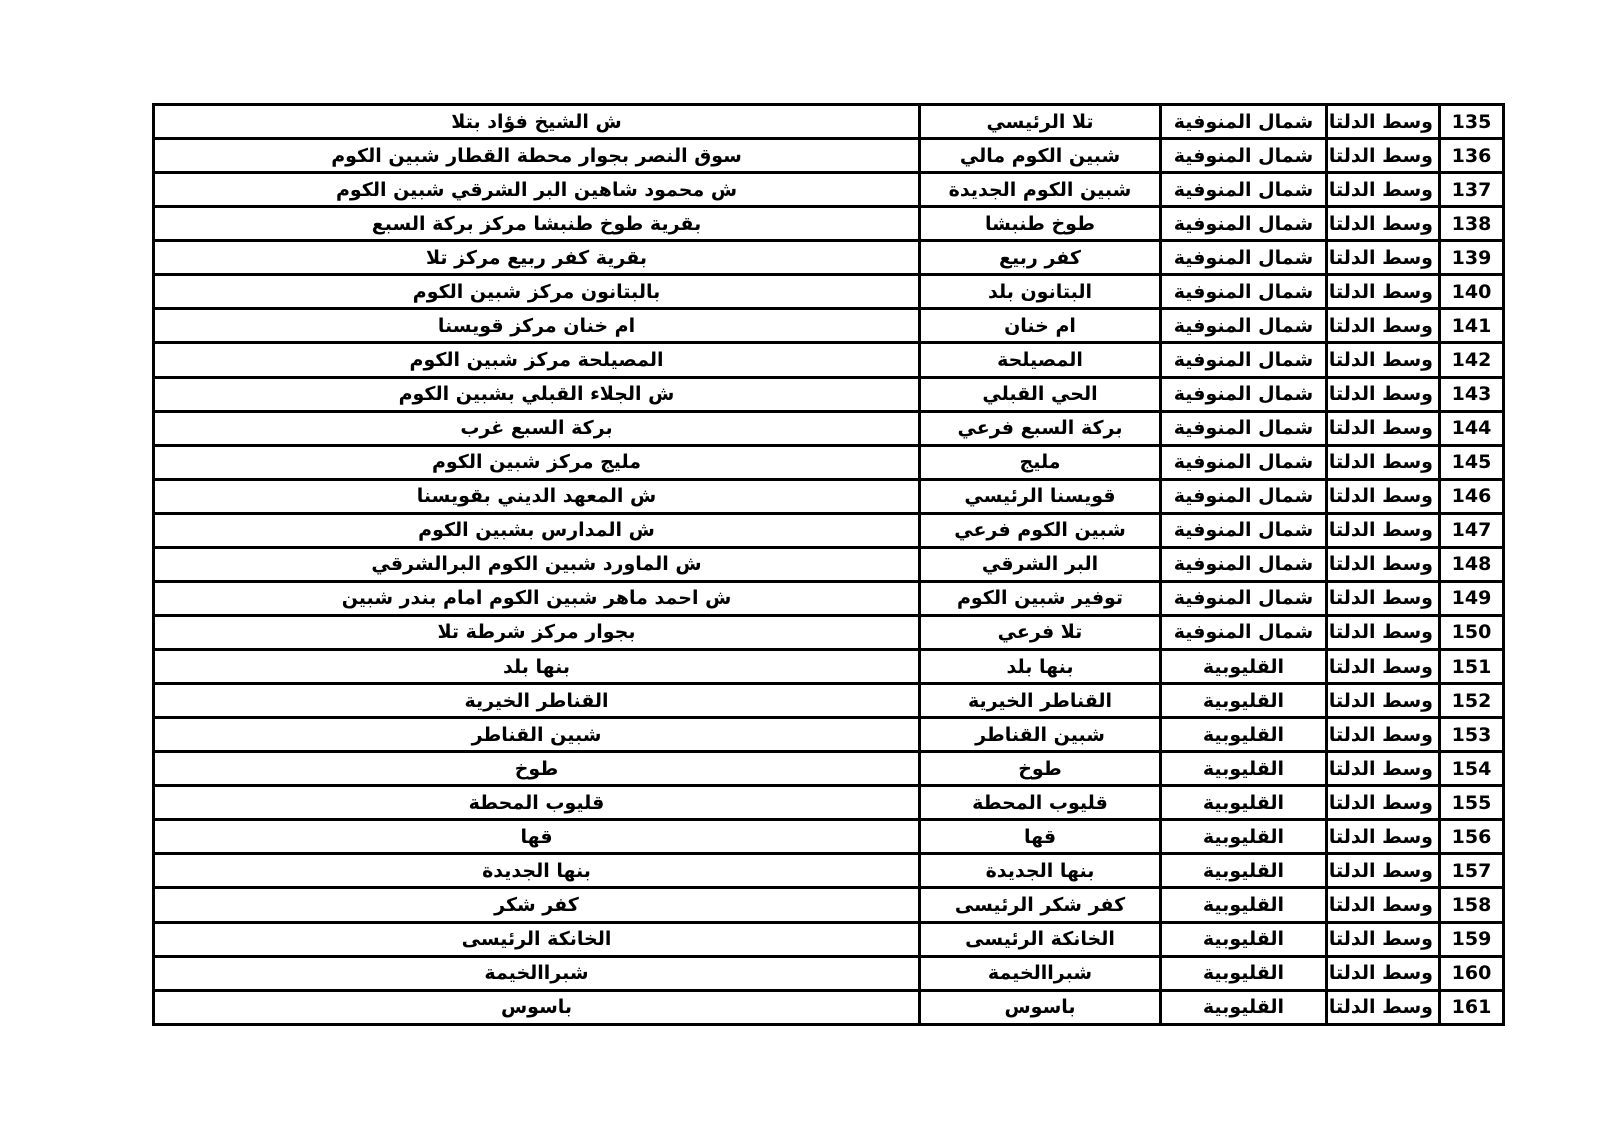 Image resolution: width=1600 pixels, height=1131 pixels. I want to click on cell-branch-name: طوخ طنبشا, so click(1040, 224).